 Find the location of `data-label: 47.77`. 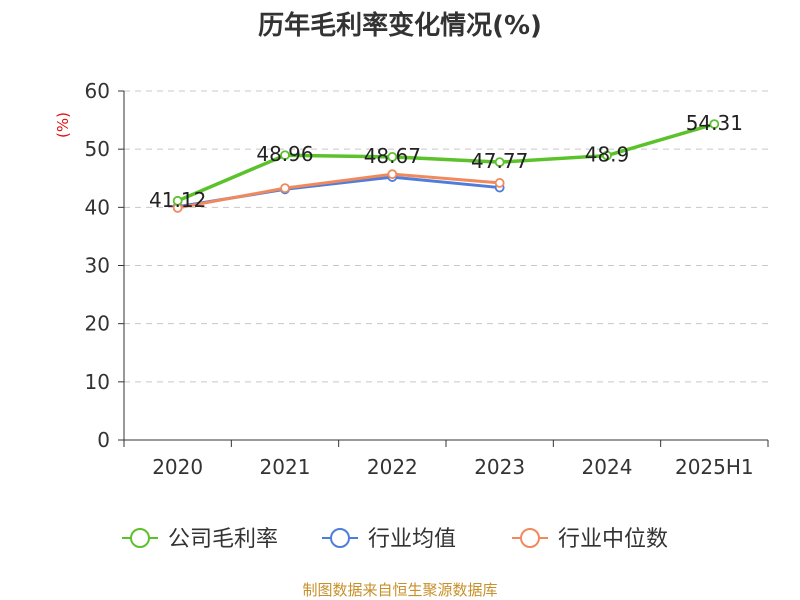

data-label: 47.77 is located at coordinates (499, 161).